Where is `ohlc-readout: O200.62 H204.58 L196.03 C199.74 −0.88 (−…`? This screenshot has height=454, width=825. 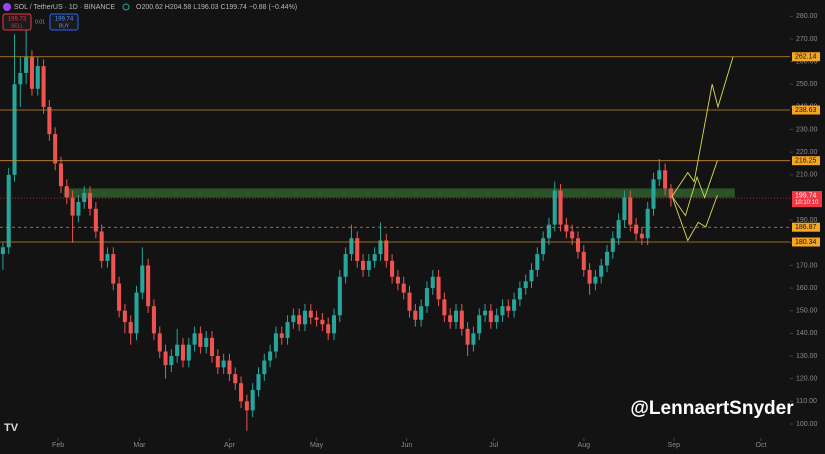 ohlc-readout: O200.62 H204.58 L196.03 C199.74 −0.88 (−… is located at coordinates (216, 7).